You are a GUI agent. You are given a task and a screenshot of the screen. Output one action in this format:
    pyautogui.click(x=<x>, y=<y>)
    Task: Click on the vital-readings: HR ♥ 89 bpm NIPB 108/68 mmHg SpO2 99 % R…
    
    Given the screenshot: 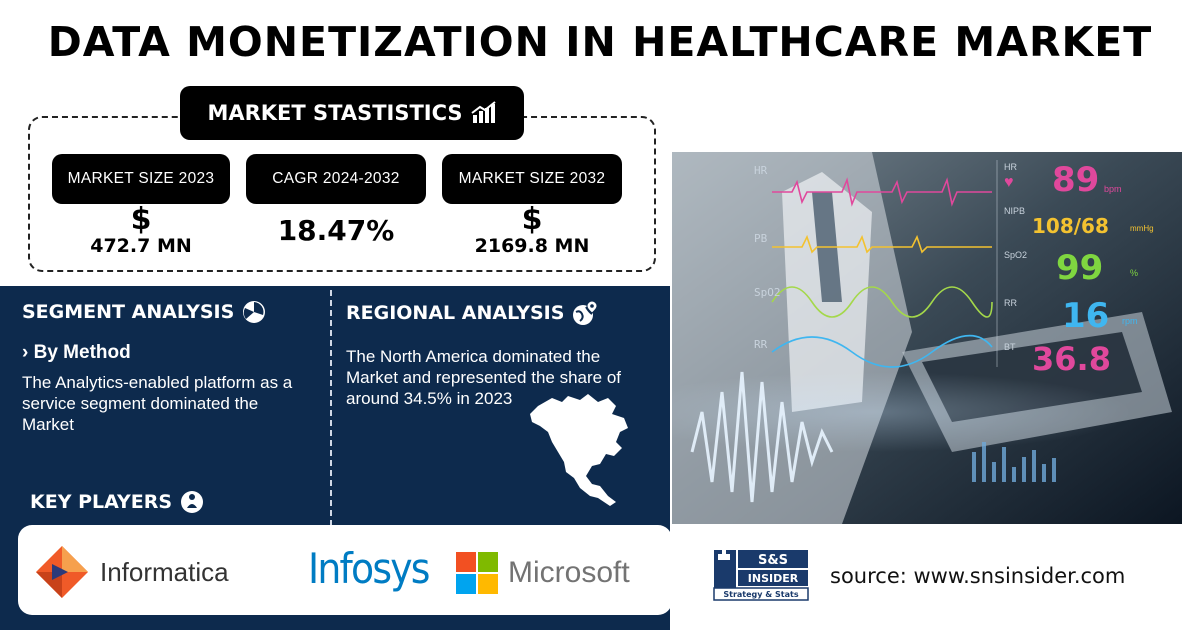 What is the action you would take?
    pyautogui.click(x=1089, y=270)
    